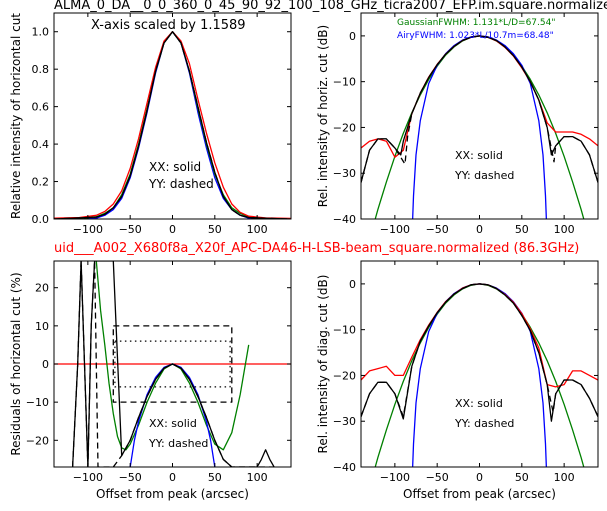 Image resolution: width=607 pixels, height=511 pixels. Describe the element at coordinates (475, 36) in the screenshot. I see `legend-entry: AiryFWHM: 1.023*L/10.7m=68.48"` at that location.